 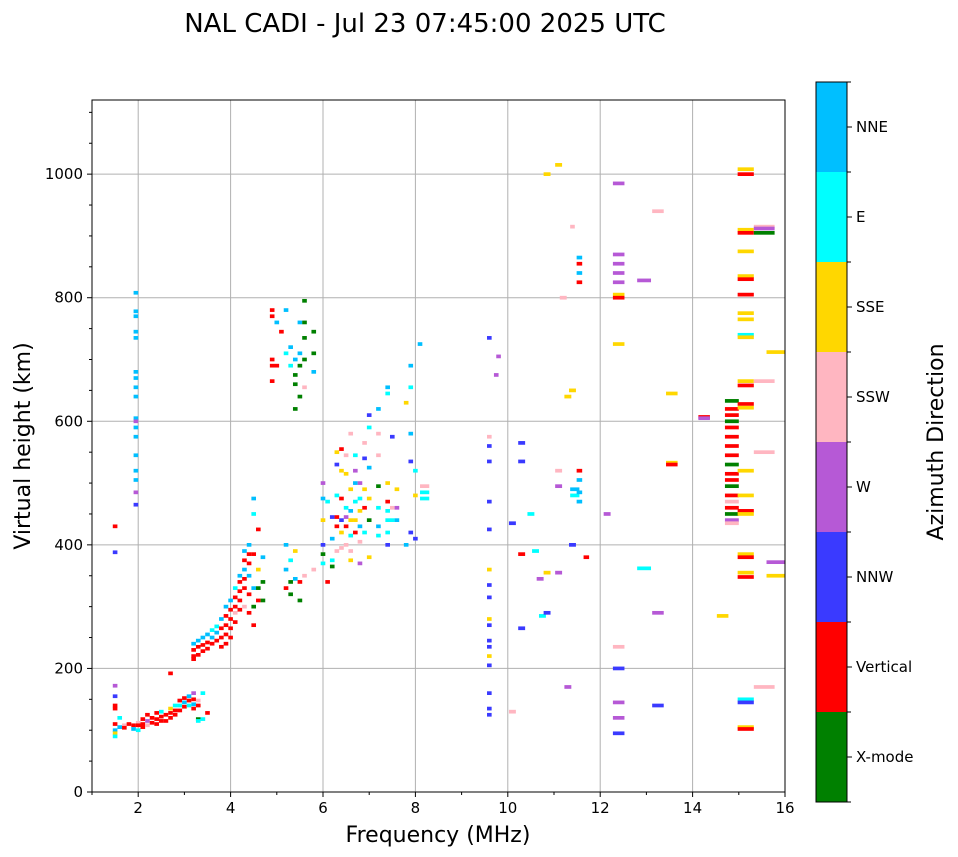 I want to click on colorbar-tick-label: W, so click(x=863, y=487).